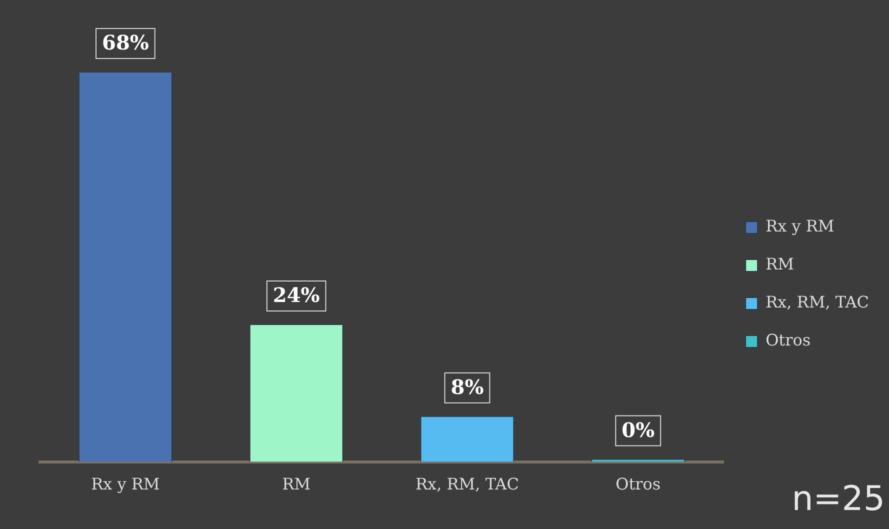  What do you see at coordinates (788, 340) in the screenshot?
I see `legend-label: Otros` at bounding box center [788, 340].